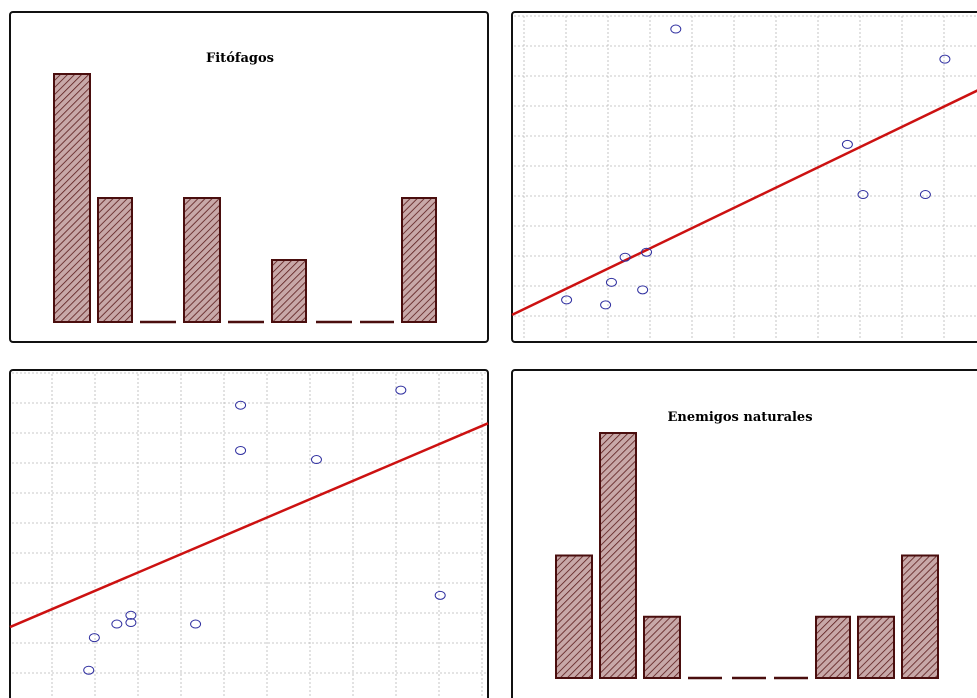  I want to click on chart-title: Fitófagos, so click(240, 58).